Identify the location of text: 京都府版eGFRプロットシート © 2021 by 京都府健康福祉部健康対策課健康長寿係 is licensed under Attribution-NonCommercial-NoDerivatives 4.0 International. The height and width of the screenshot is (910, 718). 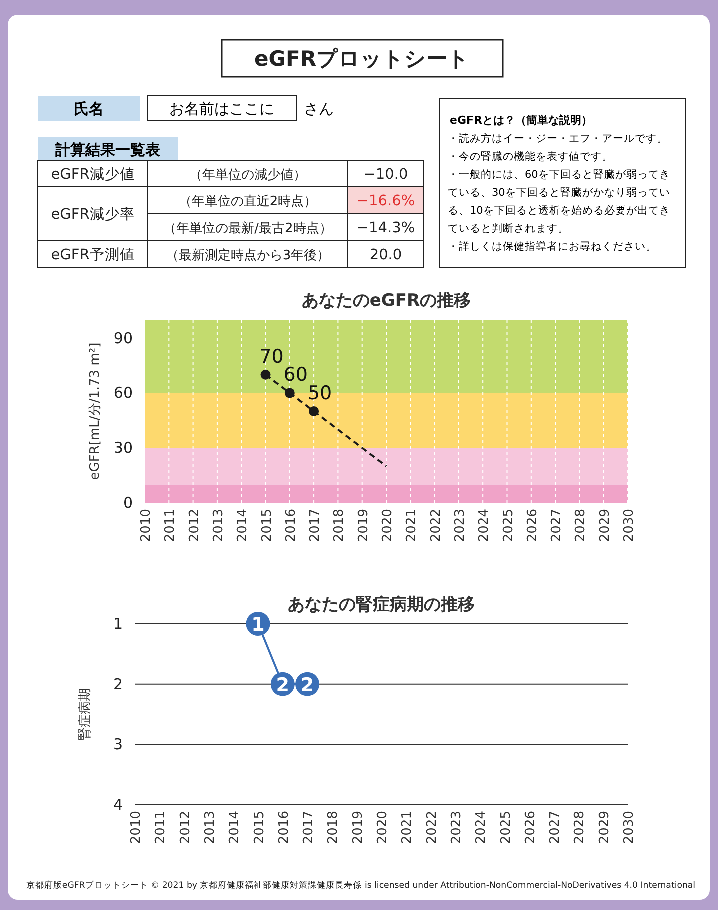
(361, 885).